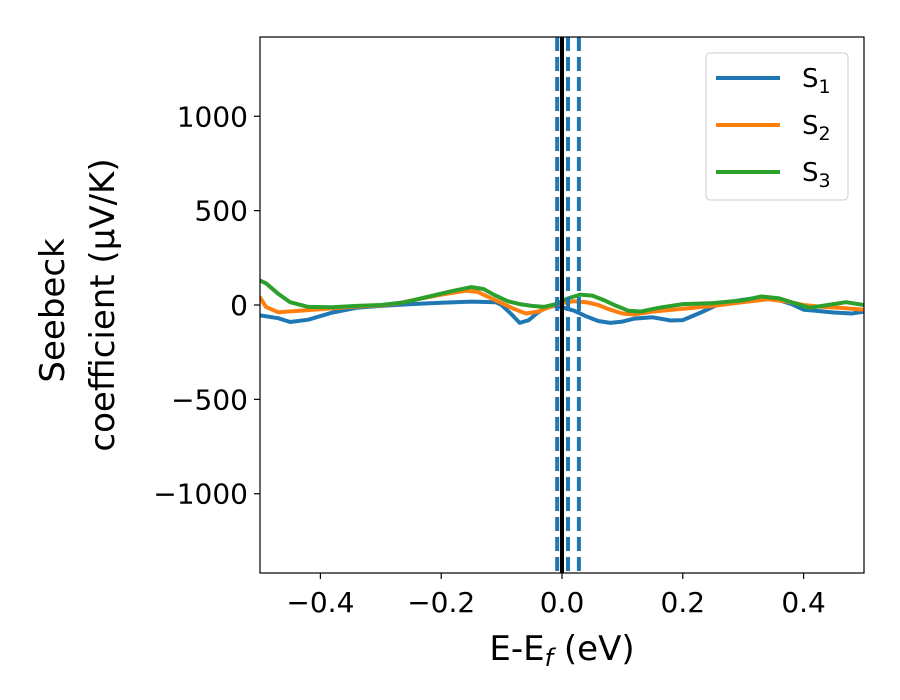  Describe the element at coordinates (320, 602) in the screenshot. I see `x-tick-label: −0.4` at that location.